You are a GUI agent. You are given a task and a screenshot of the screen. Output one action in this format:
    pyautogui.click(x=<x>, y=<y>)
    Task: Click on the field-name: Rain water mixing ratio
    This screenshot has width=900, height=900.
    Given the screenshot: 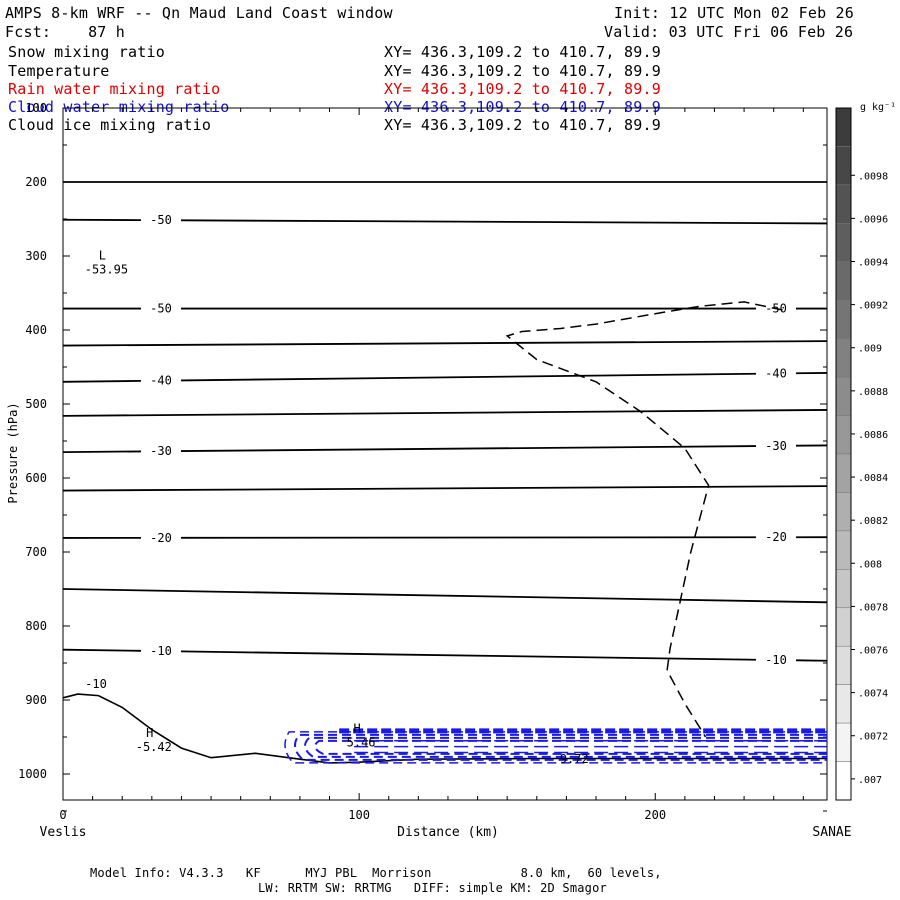 What is the action you would take?
    pyautogui.click(x=114, y=89)
    